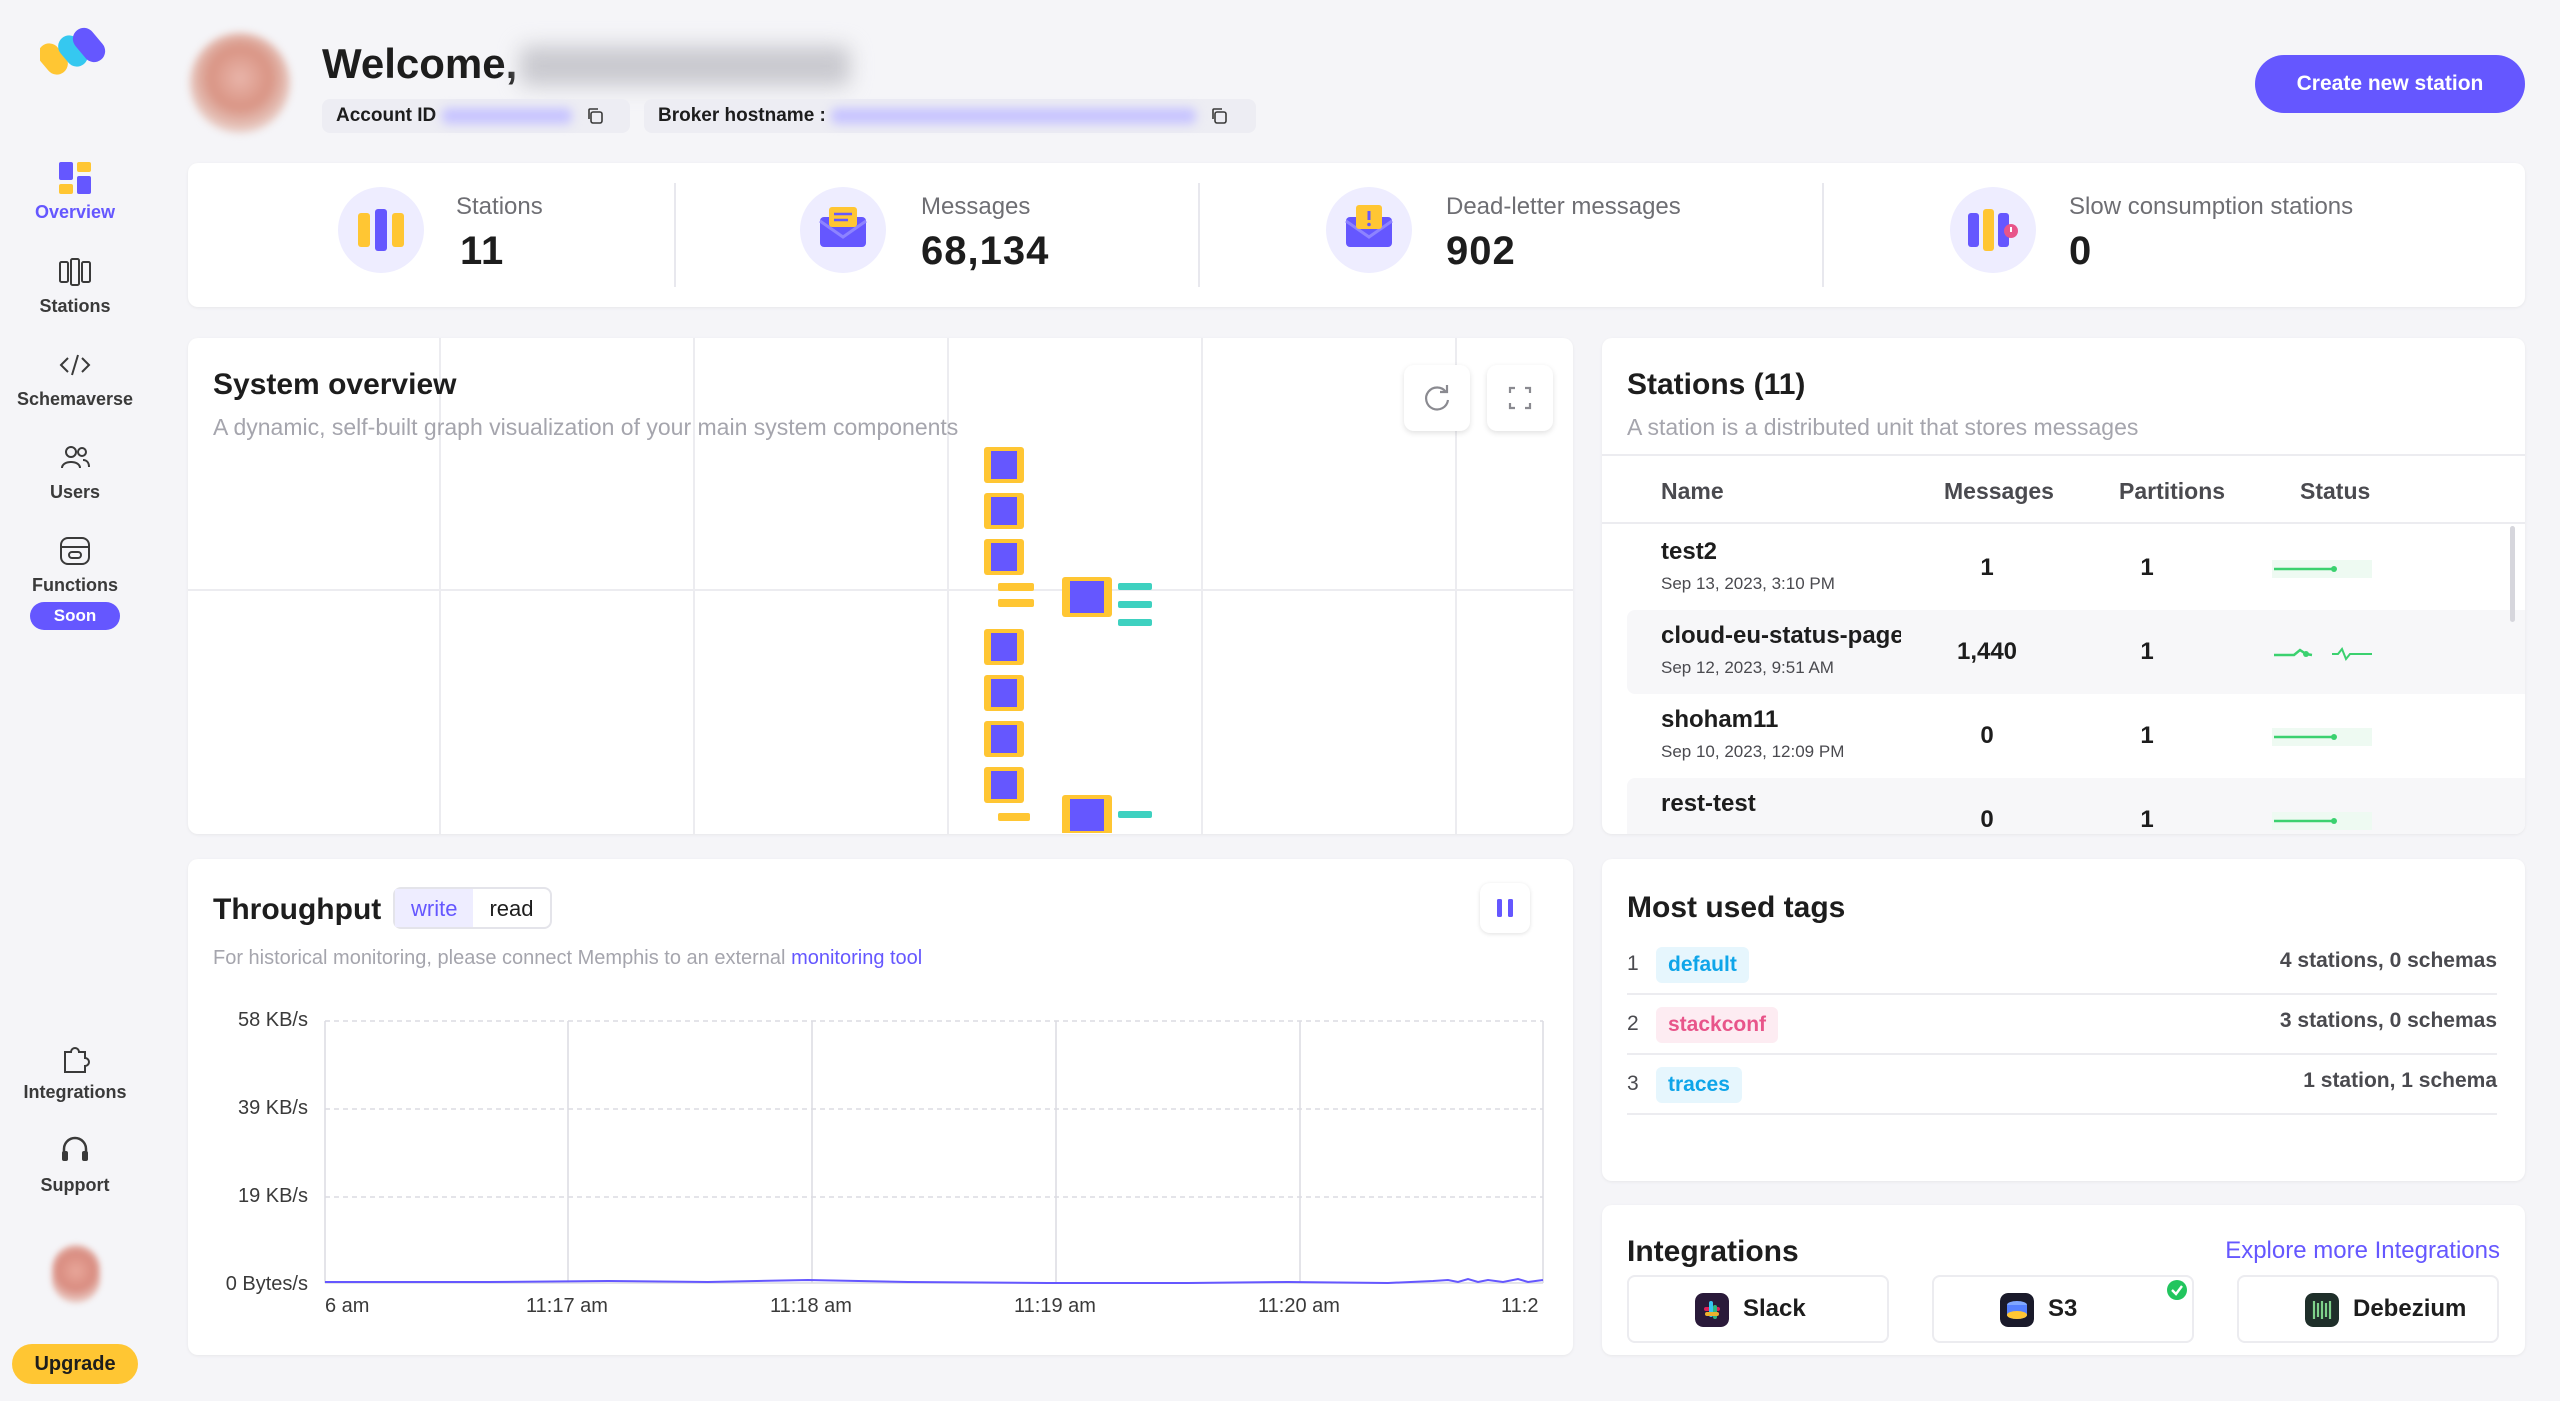 The width and height of the screenshot is (2560, 1401). What do you see at coordinates (1107, 814) in the screenshot?
I see `station-node-secondary` at bounding box center [1107, 814].